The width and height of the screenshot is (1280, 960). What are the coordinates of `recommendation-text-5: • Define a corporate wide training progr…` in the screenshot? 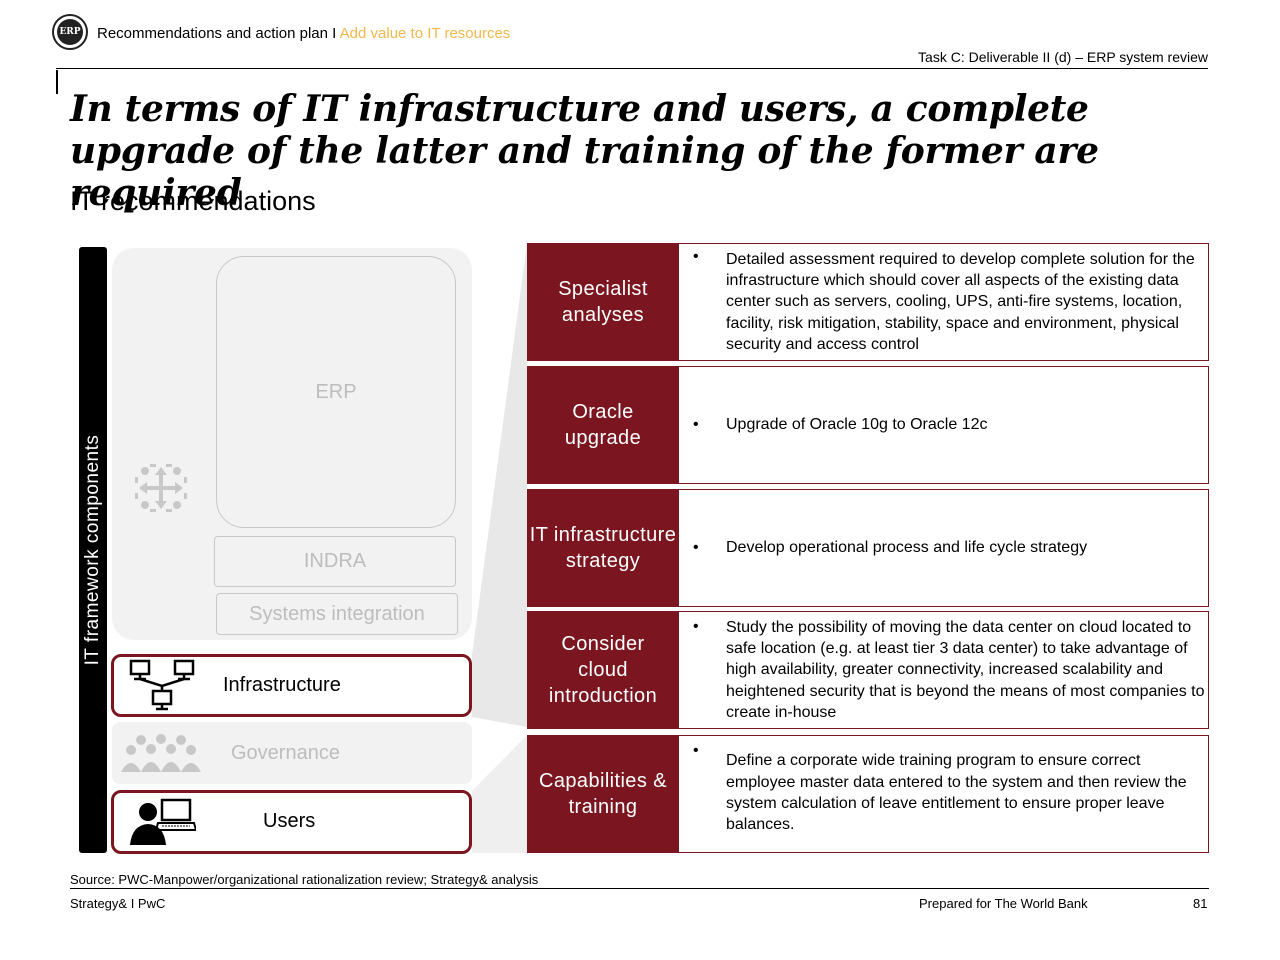 It's located at (949, 793).